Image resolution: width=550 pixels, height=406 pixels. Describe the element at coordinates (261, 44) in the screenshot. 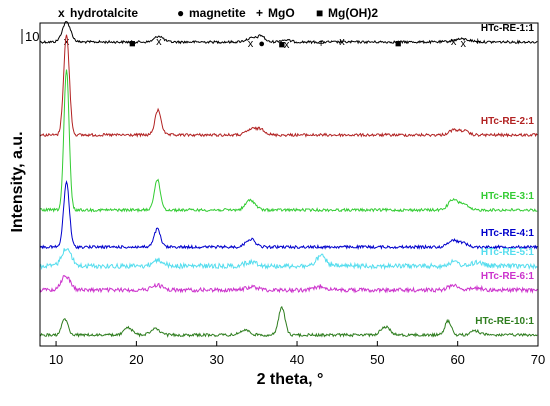

I see `phase-marker: ●` at that location.